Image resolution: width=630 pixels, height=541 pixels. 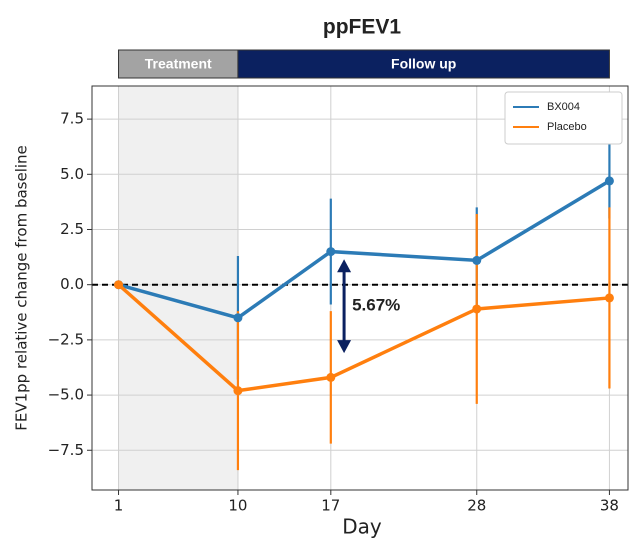 I want to click on x-axis-label: Day, so click(x=362, y=527).